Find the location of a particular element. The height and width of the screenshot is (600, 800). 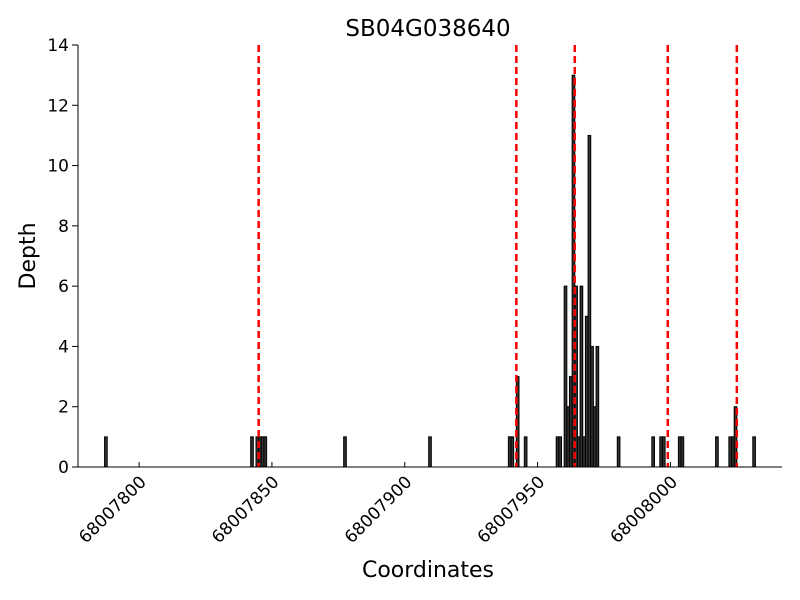

y-tick-label: 8 is located at coordinates (63, 227).